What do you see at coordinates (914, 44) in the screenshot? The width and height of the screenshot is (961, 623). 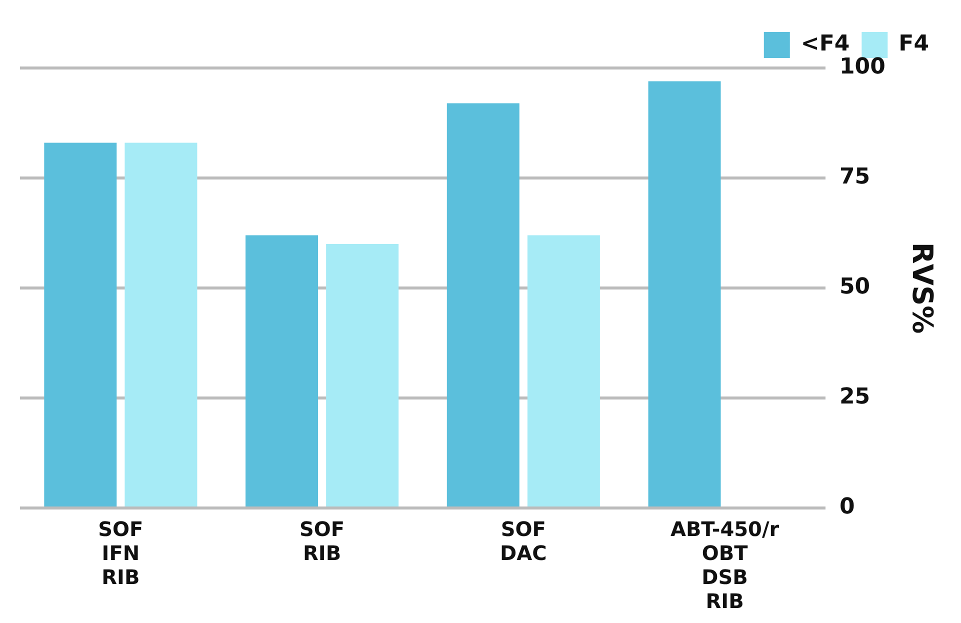 I see `legend-label: F4` at bounding box center [914, 44].